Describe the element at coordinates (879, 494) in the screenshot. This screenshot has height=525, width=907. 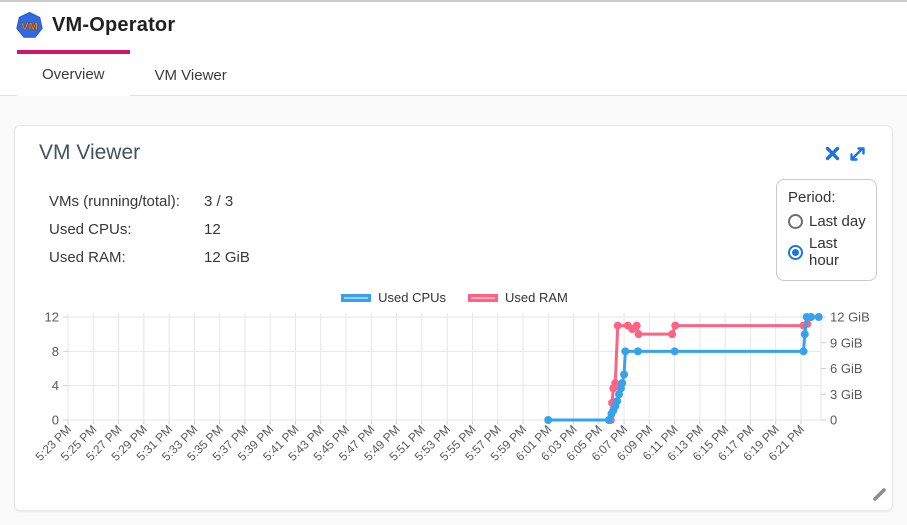
I see `resize-grip-icon` at that location.